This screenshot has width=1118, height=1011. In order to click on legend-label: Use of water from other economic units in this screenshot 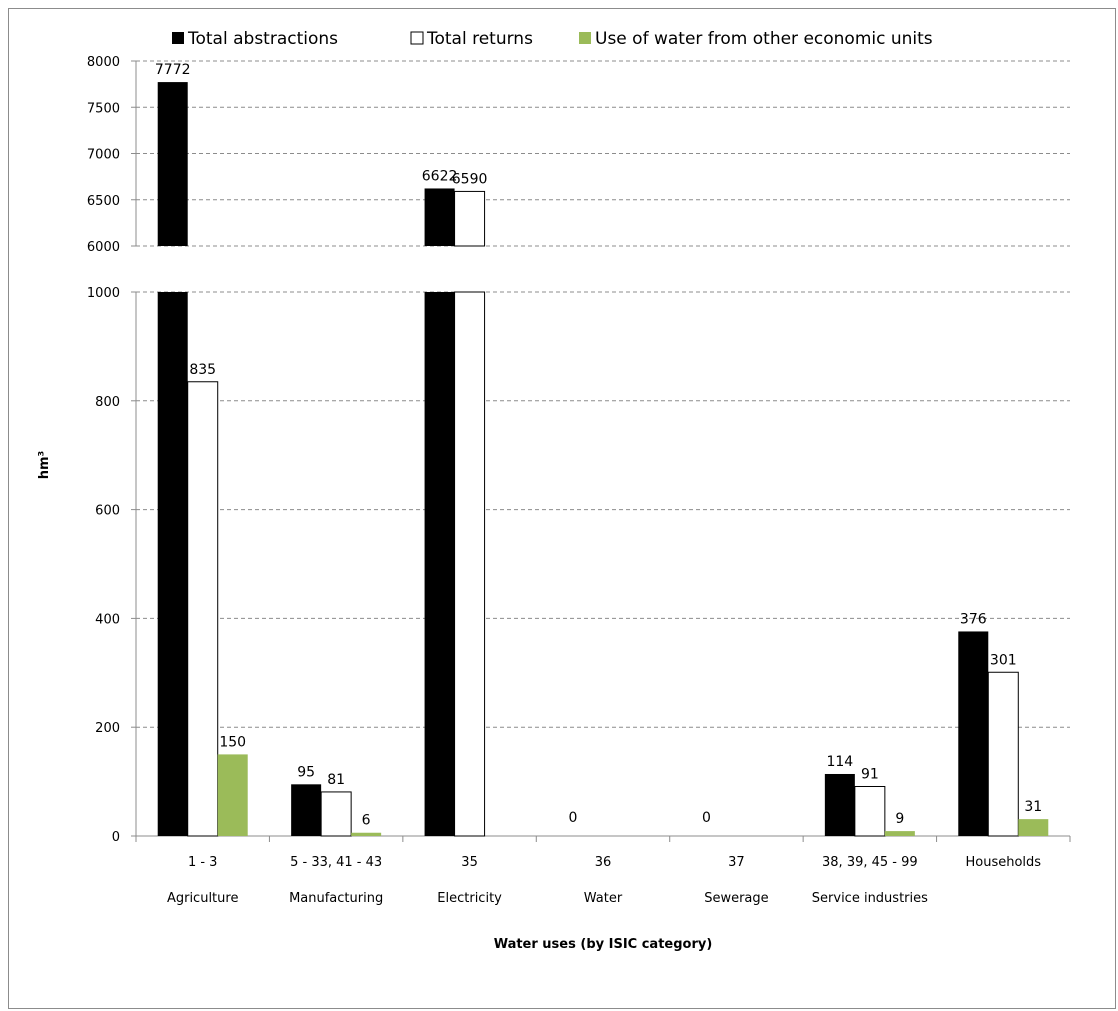, I will do `click(764, 39)`.